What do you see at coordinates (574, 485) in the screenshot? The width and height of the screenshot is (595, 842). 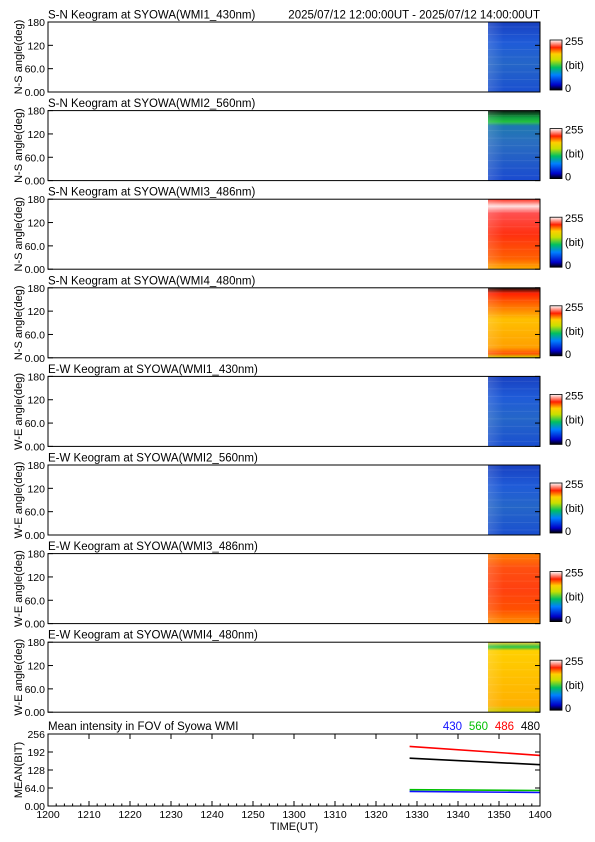 I see `colorbar-max-6: 255` at bounding box center [574, 485].